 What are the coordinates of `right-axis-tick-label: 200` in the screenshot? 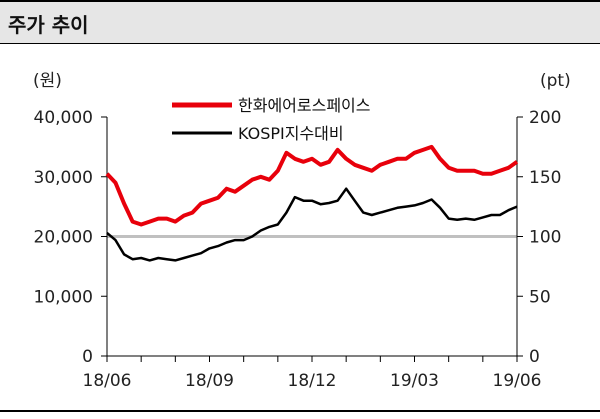 It's located at (545, 118).